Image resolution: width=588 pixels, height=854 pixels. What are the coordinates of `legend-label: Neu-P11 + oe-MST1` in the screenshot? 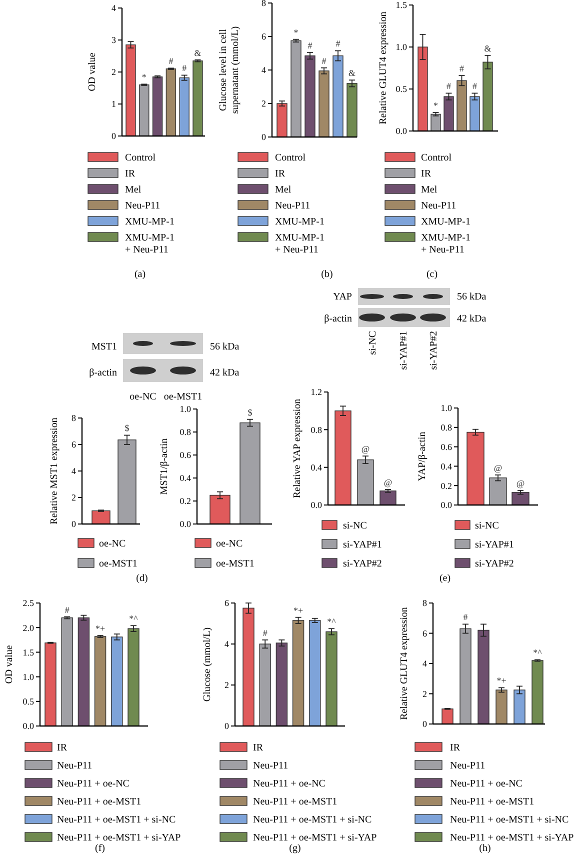 It's located at (492, 802).